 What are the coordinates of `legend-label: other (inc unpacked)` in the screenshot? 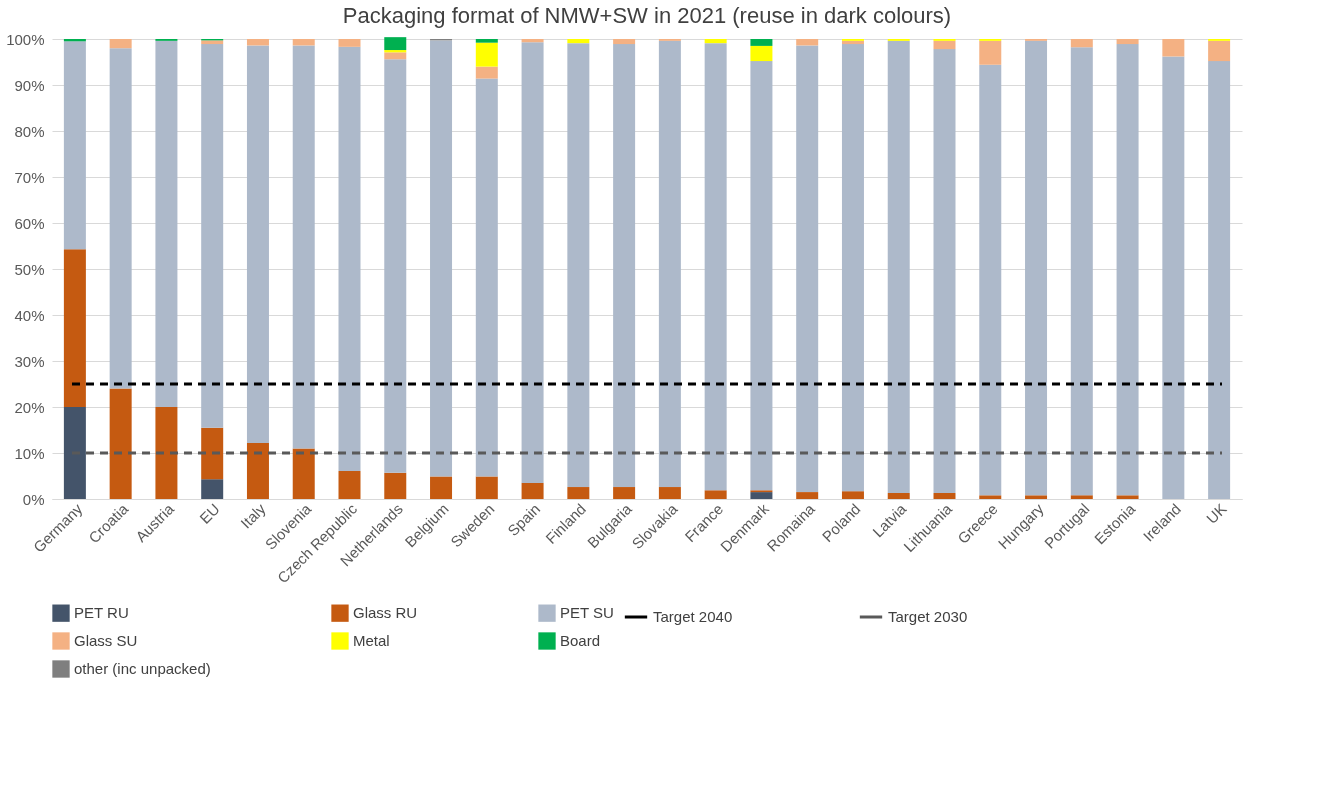 It's located at (142, 668).